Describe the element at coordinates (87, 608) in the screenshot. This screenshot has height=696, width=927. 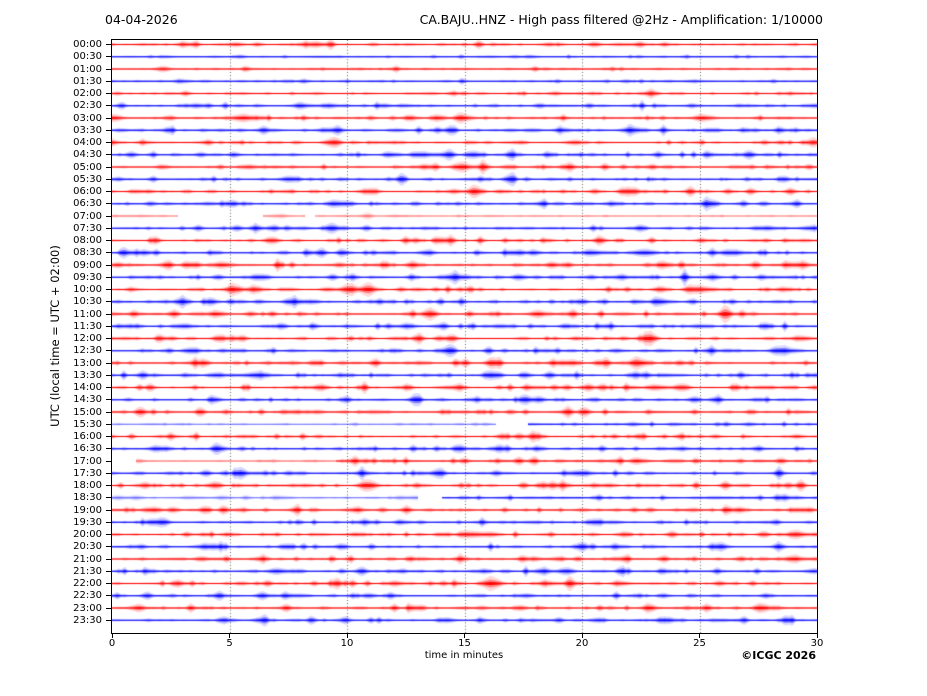
I see `y-tick-label: 23:00` at that location.